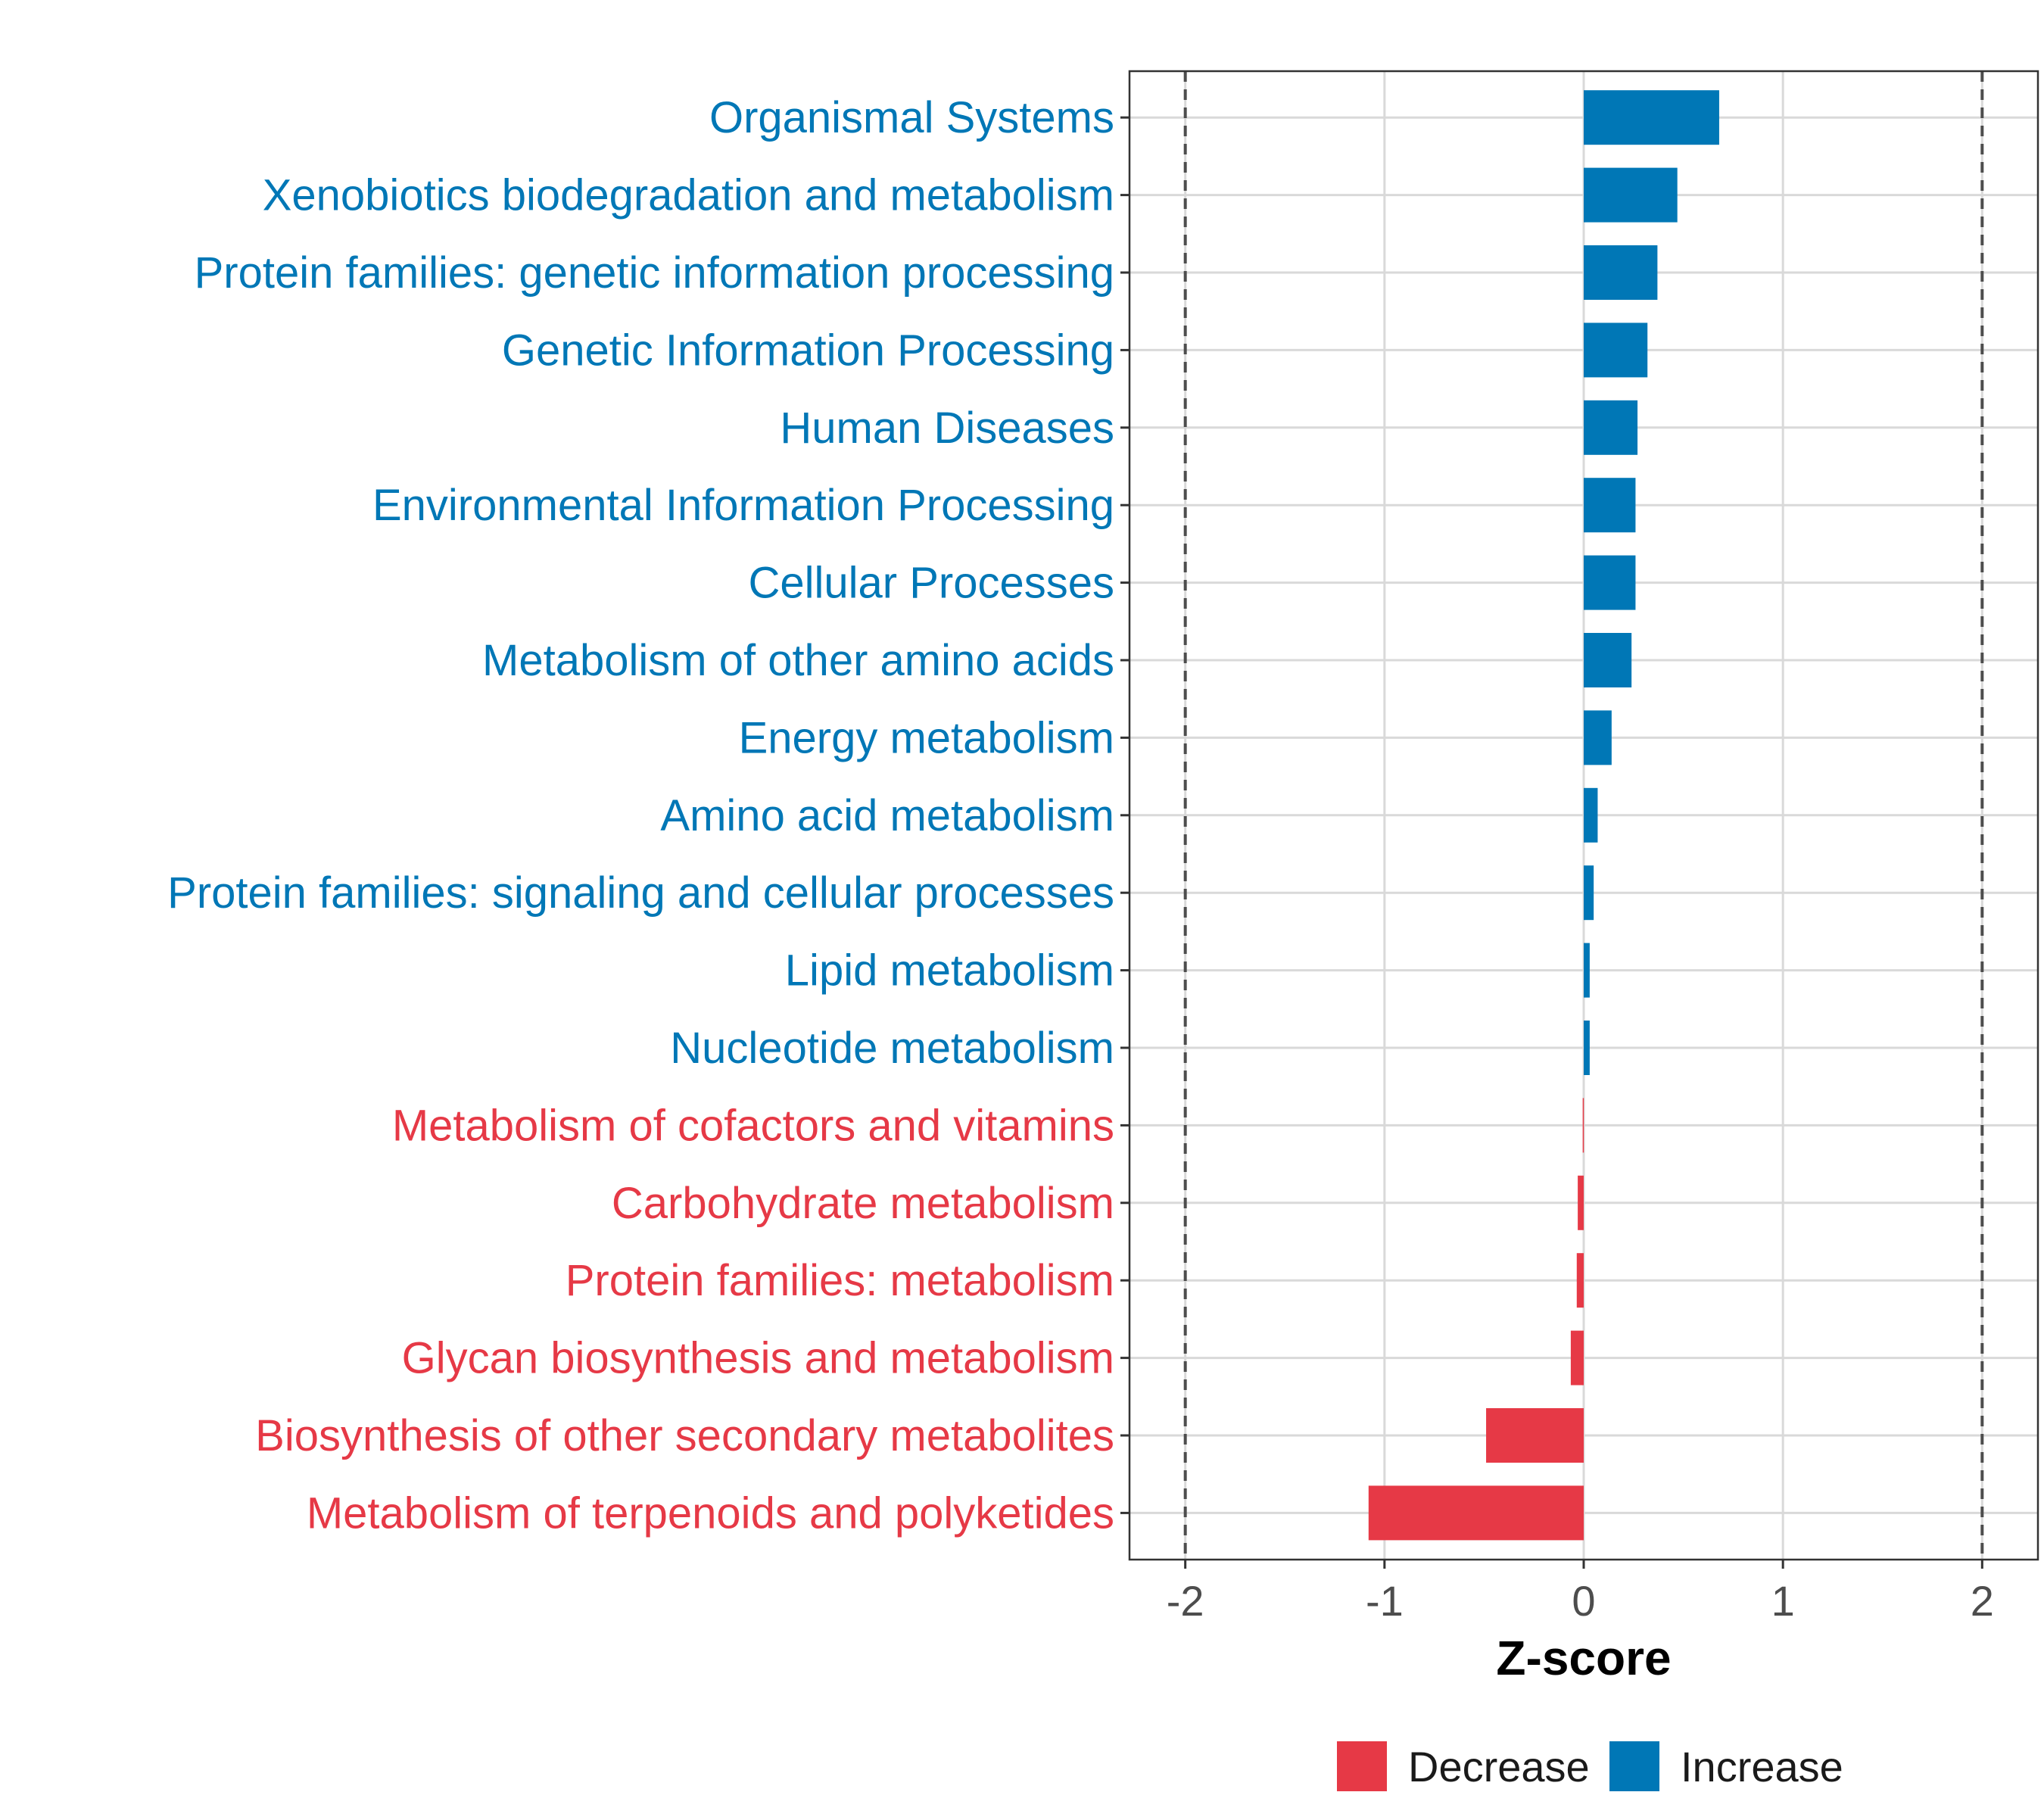 The width and height of the screenshot is (2044, 1817). What do you see at coordinates (863, 1203) in the screenshot?
I see `category-label: Carbohydrate metabolism` at bounding box center [863, 1203].